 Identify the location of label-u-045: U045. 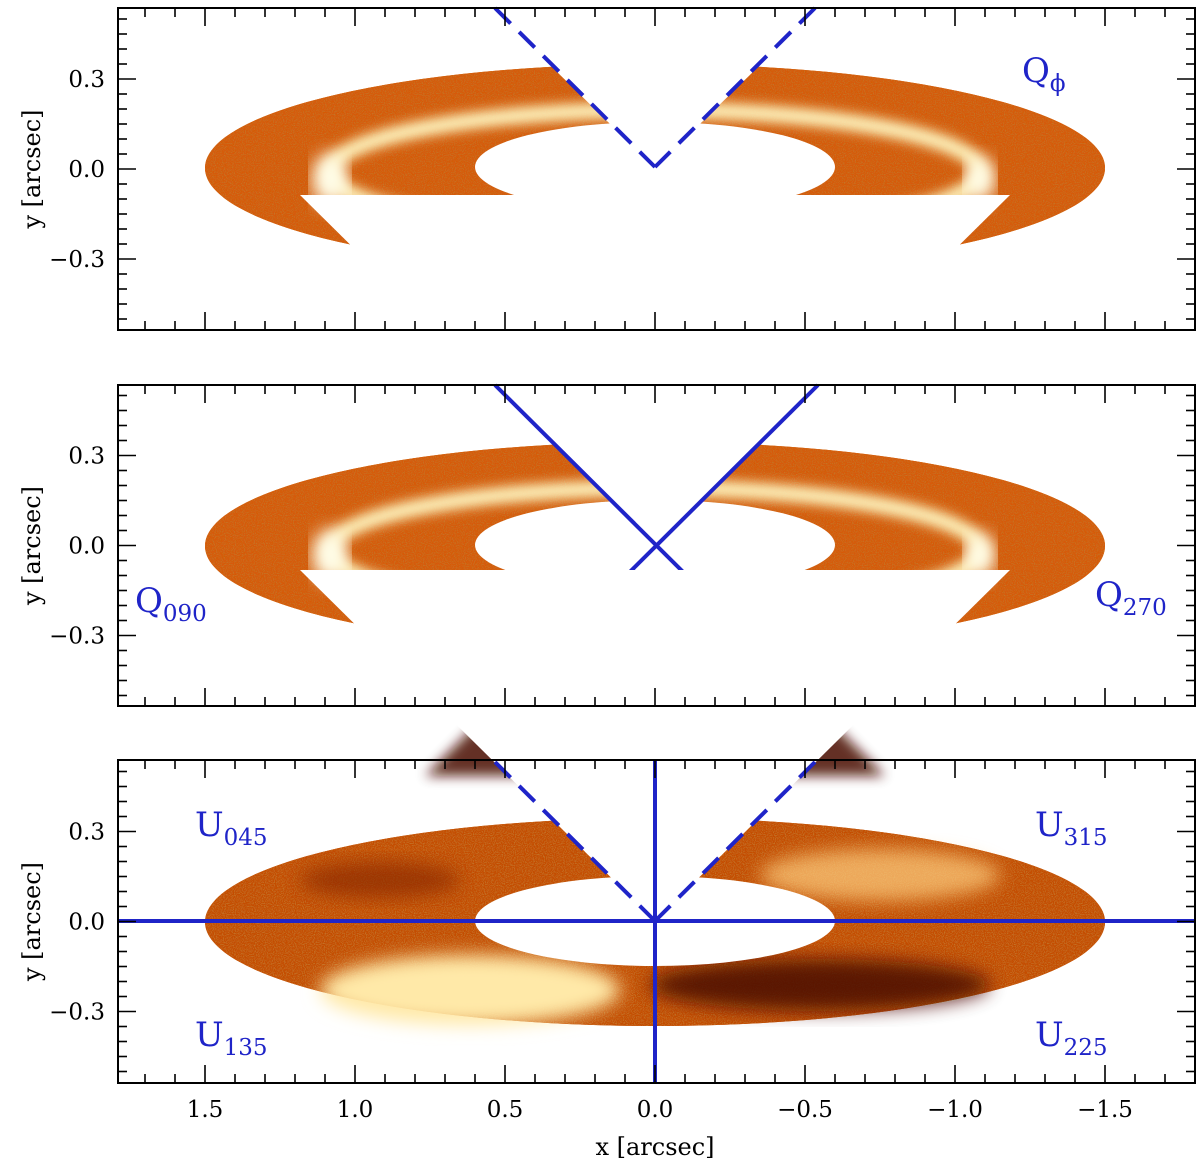
(231, 828).